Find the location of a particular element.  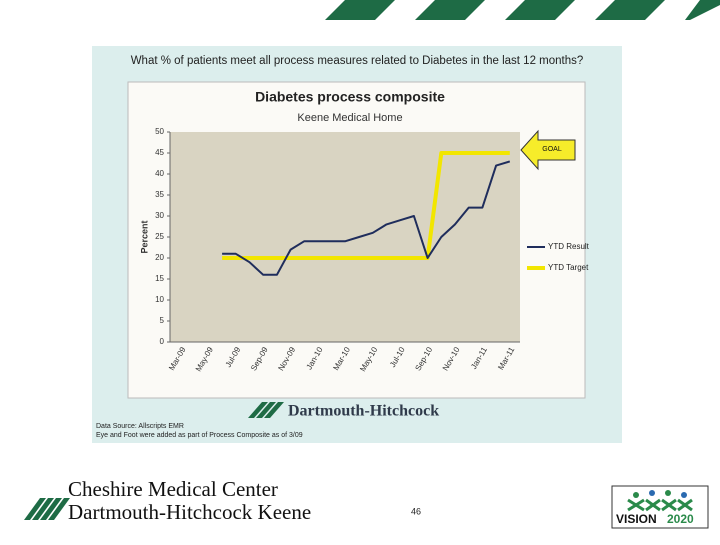

chart-subtitle: Keene Medical Home is located at coordinates (349, 118).